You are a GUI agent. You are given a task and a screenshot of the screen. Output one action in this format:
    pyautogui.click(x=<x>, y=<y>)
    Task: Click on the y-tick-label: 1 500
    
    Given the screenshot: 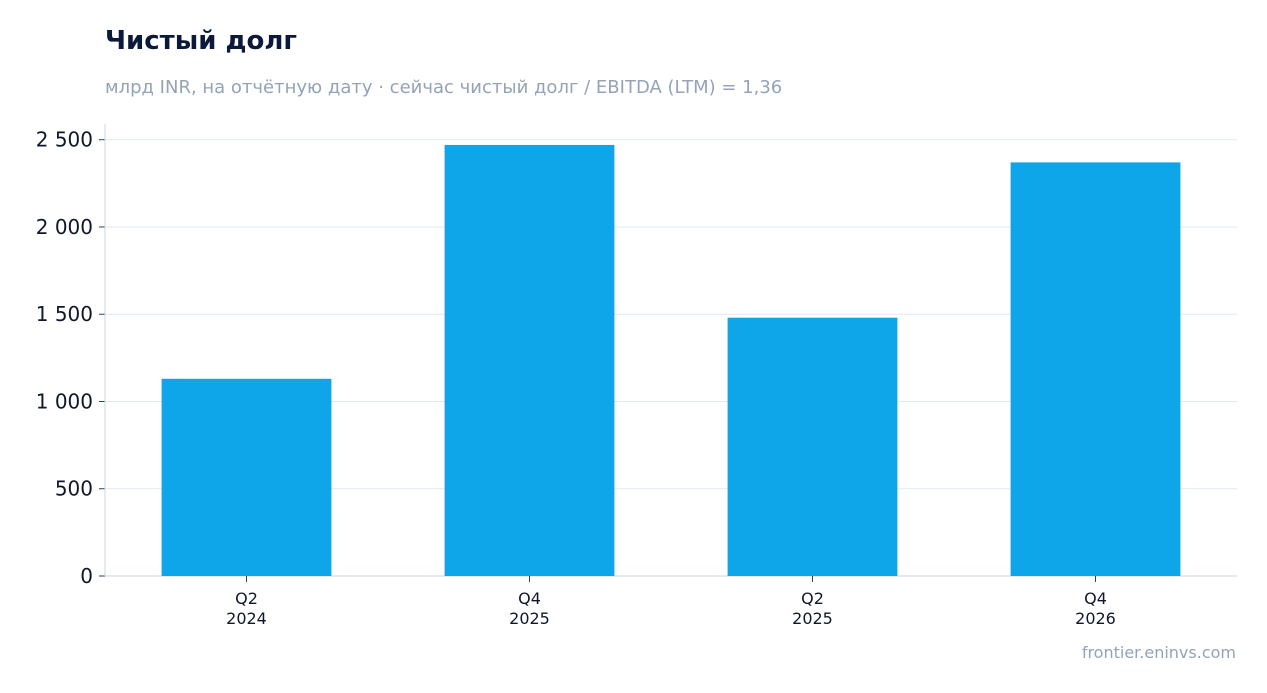 What is the action you would take?
    pyautogui.click(x=64, y=314)
    